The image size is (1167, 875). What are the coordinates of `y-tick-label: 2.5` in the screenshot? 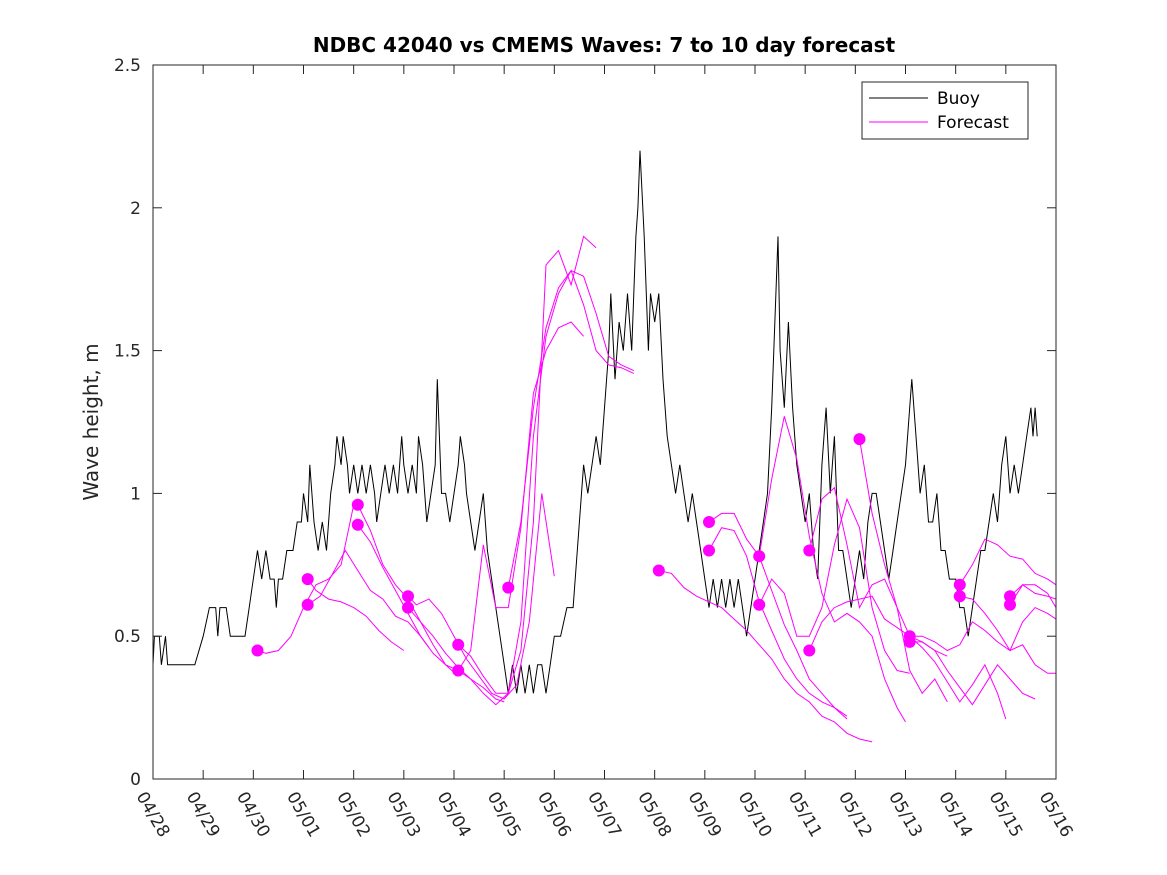 It's located at (127, 66).